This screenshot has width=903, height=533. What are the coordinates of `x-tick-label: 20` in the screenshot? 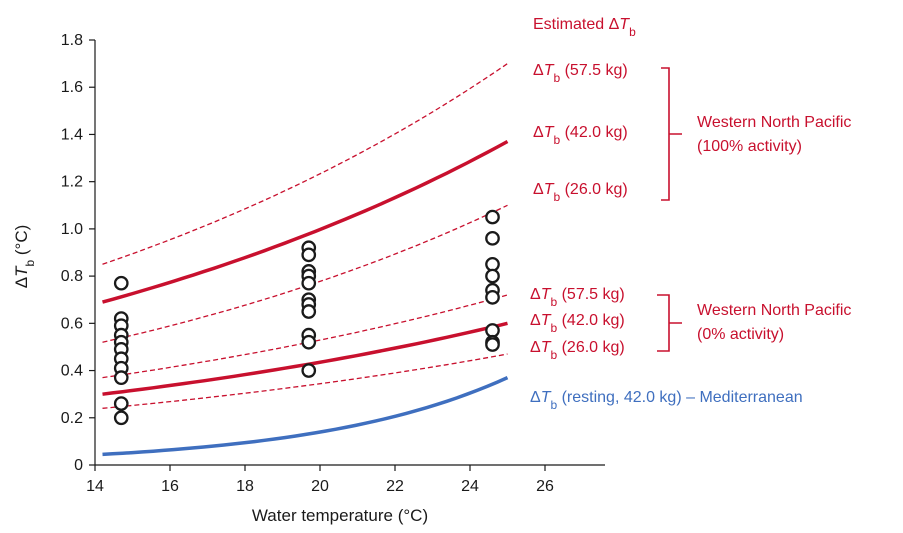 It's located at (320, 486).